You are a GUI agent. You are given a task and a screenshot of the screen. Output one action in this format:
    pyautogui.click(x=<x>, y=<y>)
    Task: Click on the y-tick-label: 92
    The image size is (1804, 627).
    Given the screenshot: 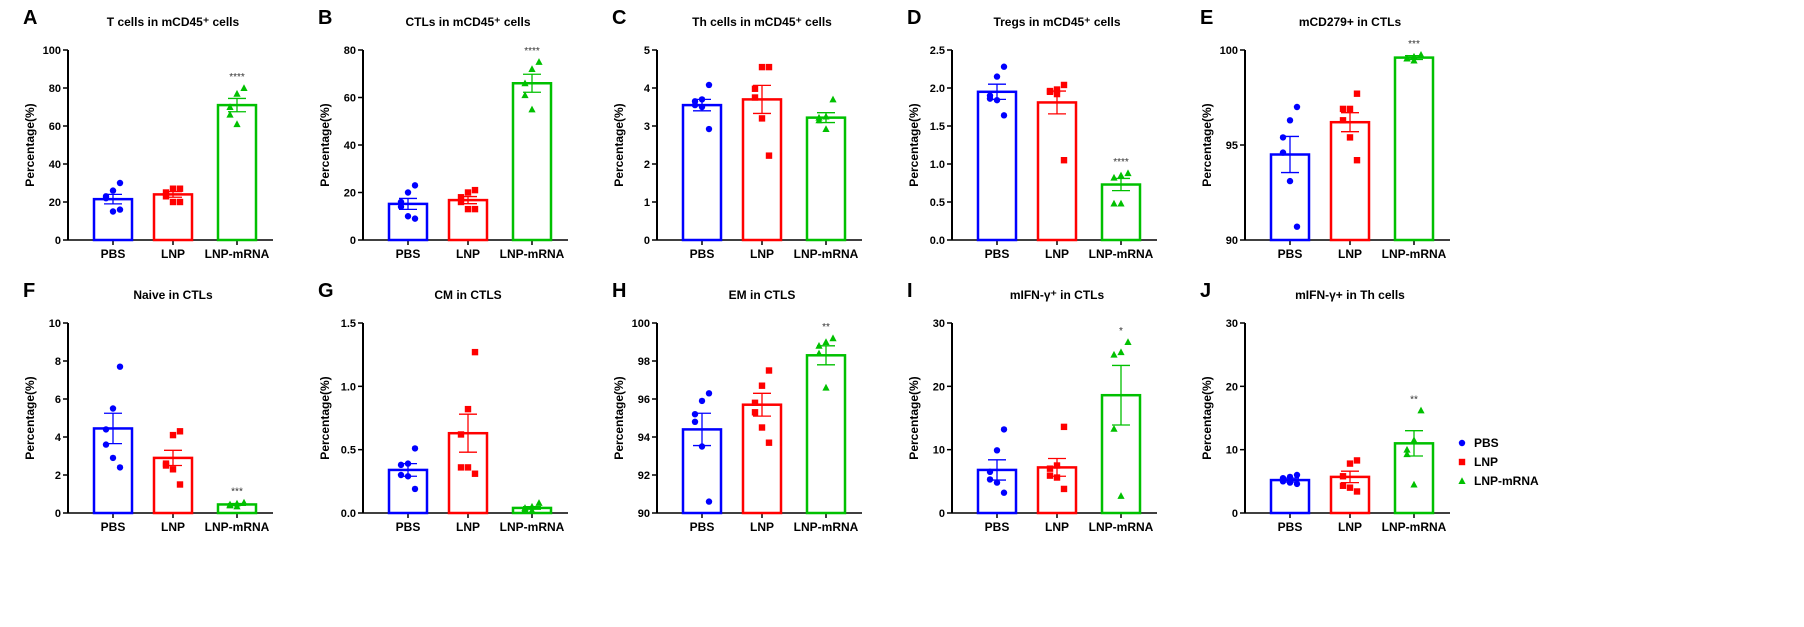 What is the action you would take?
    pyautogui.click(x=644, y=476)
    